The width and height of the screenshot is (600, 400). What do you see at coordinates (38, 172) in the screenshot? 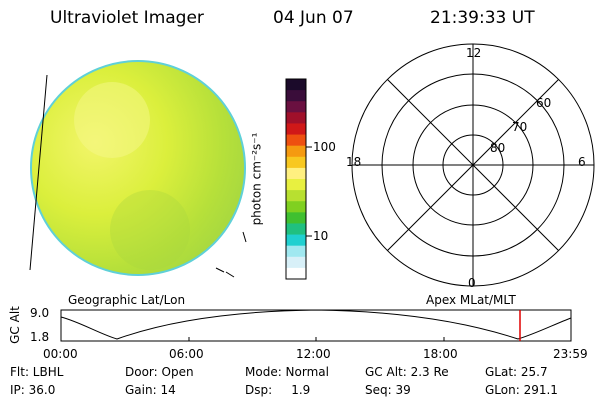
I see `orbit-track-line` at bounding box center [38, 172].